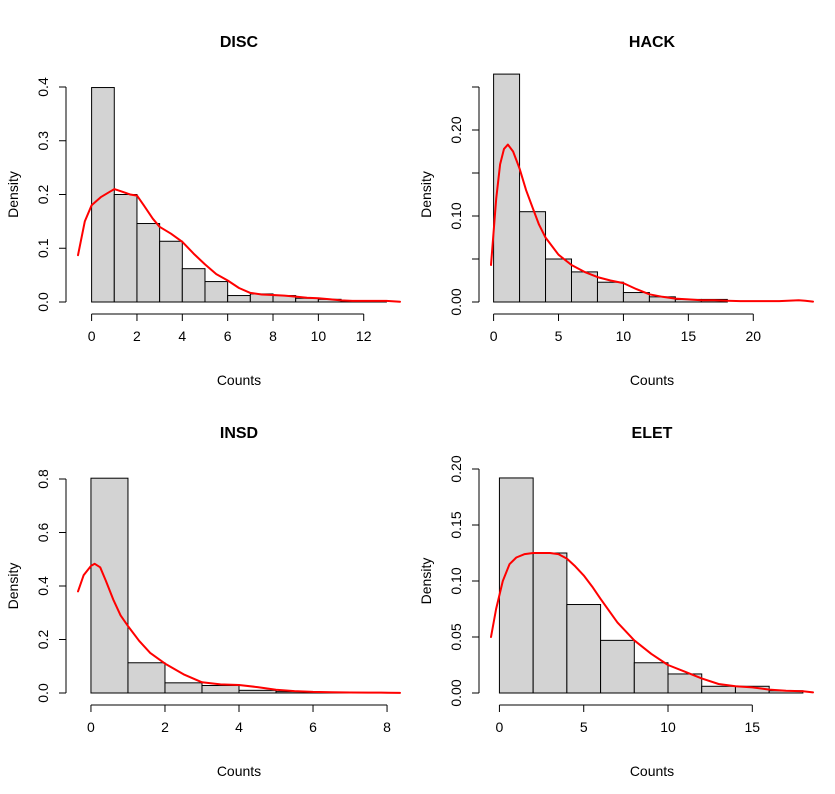 The width and height of the screenshot is (835, 794). Describe the element at coordinates (239, 433) in the screenshot. I see `chart-title: INSD` at that location.